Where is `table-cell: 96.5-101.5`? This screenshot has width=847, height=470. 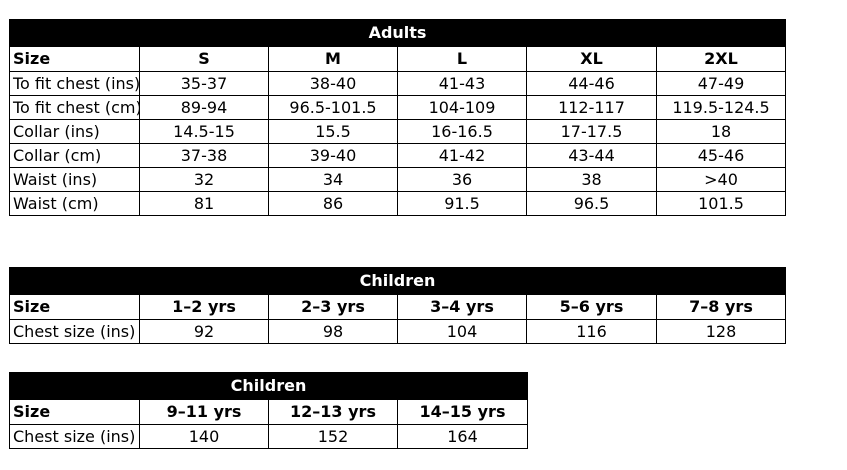
table-cell: 96.5-101.5 is located at coordinates (333, 107).